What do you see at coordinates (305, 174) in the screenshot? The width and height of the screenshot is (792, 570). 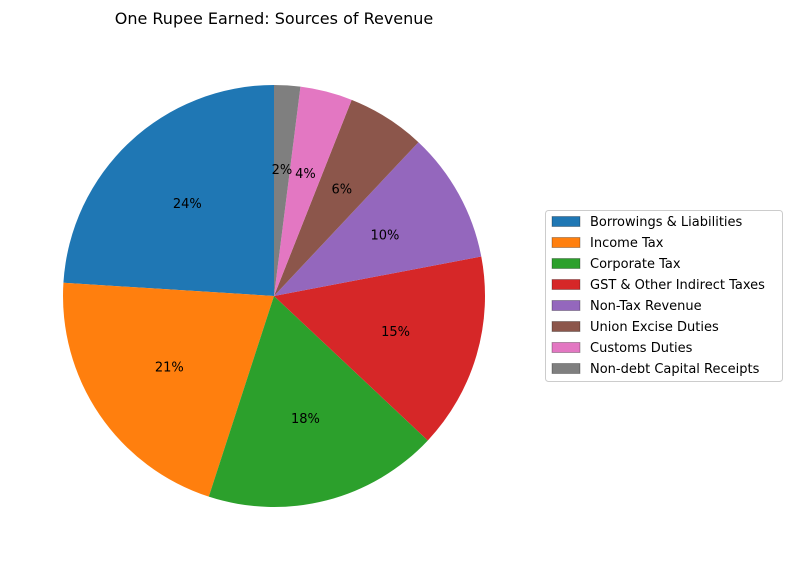 I see `slice-value-label: 4%` at bounding box center [305, 174].